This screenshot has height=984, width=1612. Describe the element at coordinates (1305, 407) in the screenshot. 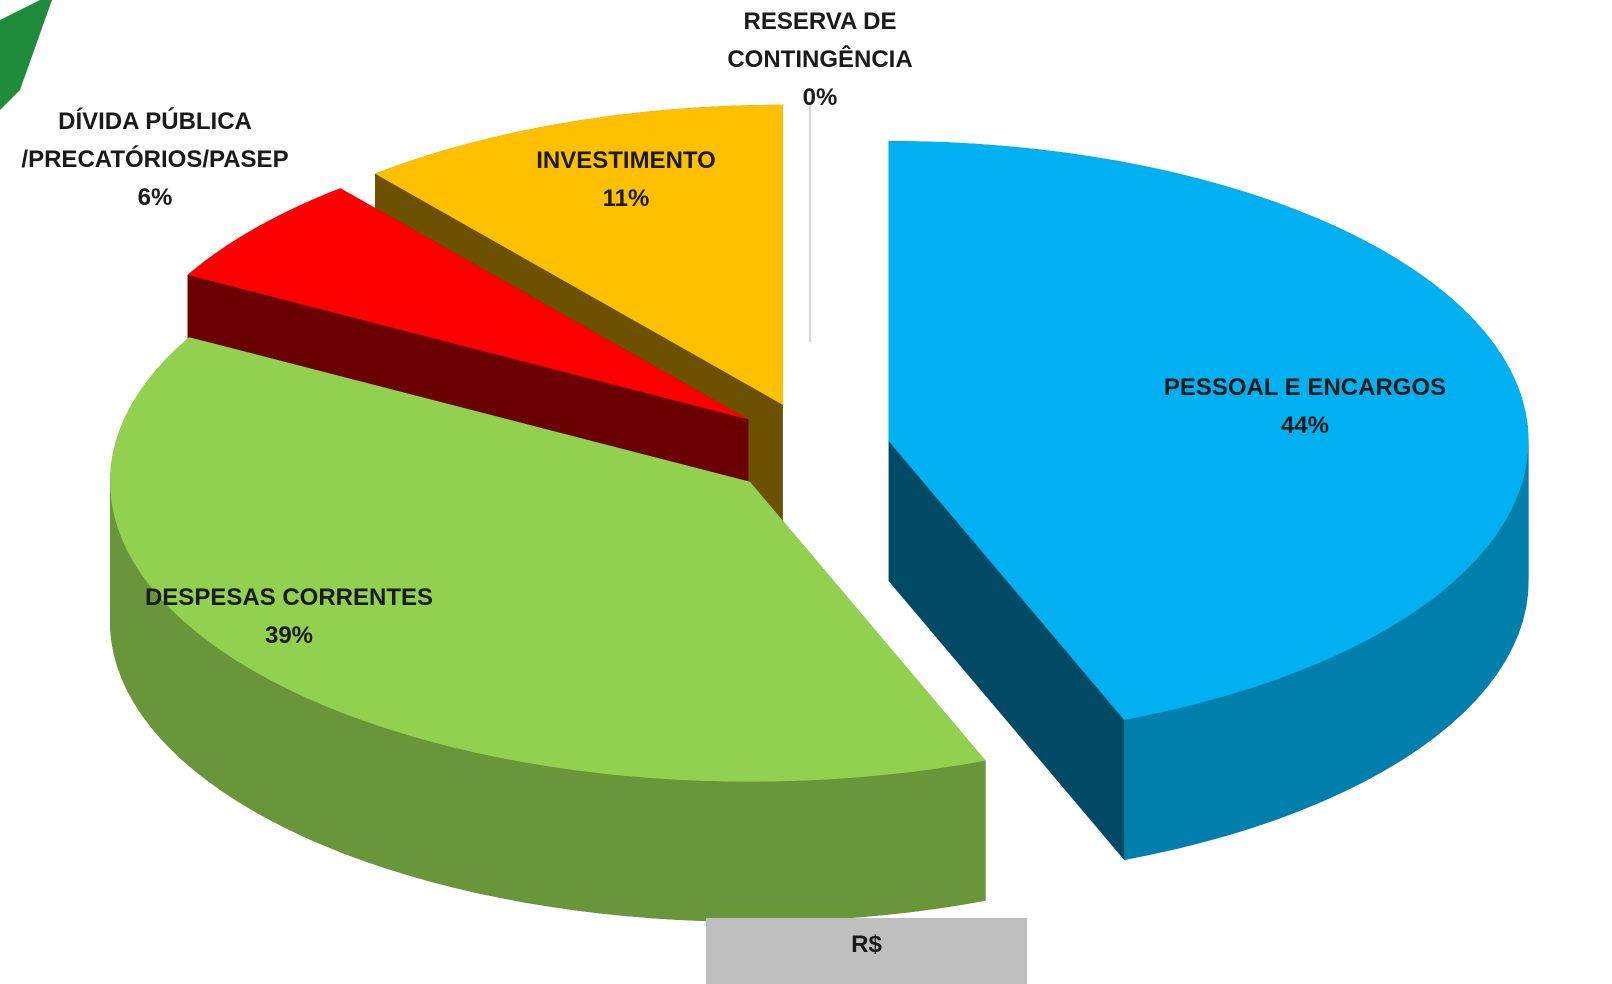

I see `data-label: PESSOAL E ENCARGOS 44%` at that location.